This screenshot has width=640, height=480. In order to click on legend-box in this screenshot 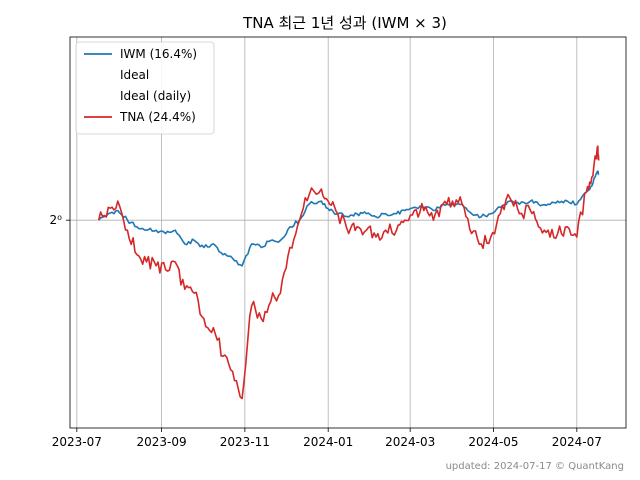, I will do `click(145, 88)`.